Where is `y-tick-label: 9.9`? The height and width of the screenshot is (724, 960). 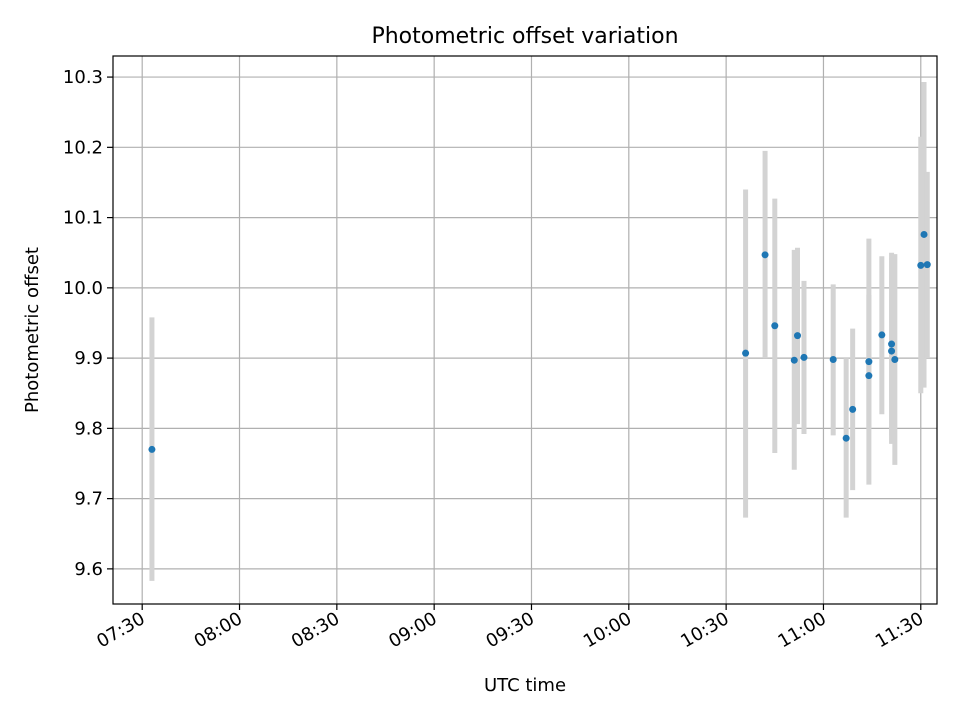
y-tick-label: 9.9 is located at coordinates (88, 358).